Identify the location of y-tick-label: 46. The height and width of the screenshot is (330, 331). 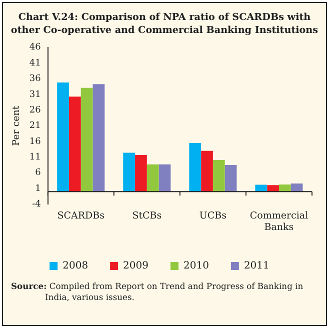
(35, 47).